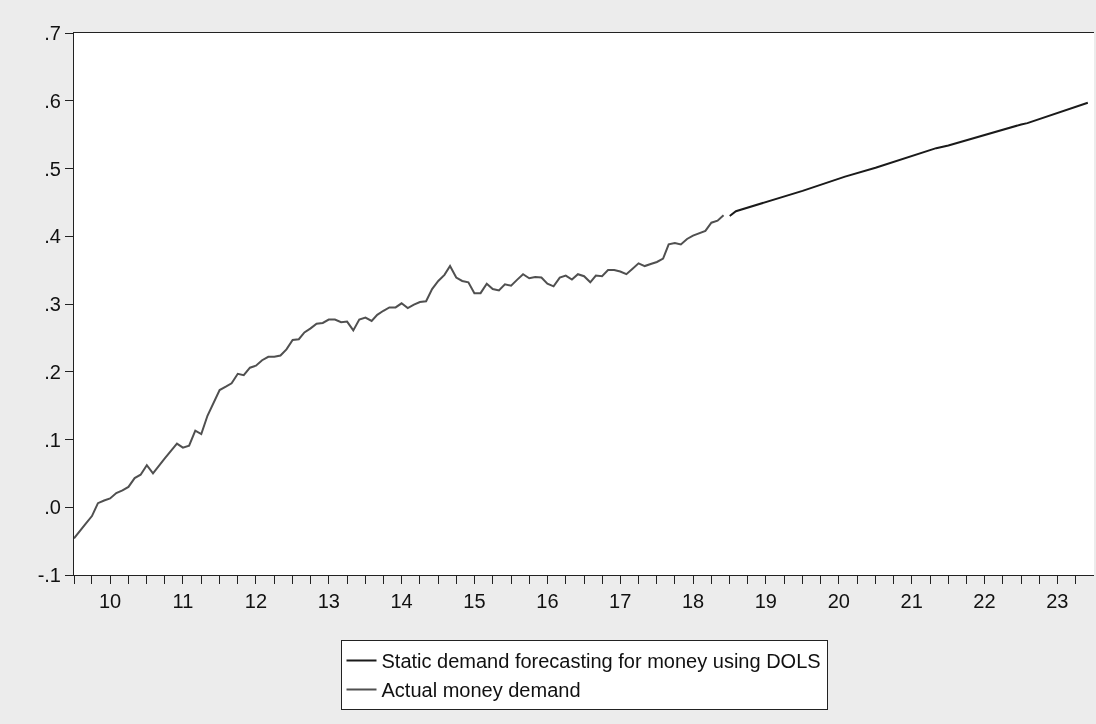  Describe the element at coordinates (547, 601) in the screenshot. I see `x-tick-label: 16` at that location.